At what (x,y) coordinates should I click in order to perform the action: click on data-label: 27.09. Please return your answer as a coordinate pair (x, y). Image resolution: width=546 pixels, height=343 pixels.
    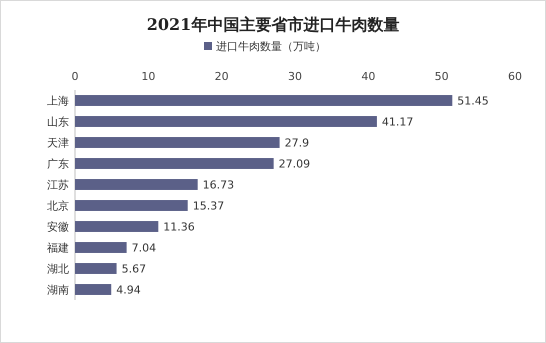
    Looking at the image, I should click on (294, 164).